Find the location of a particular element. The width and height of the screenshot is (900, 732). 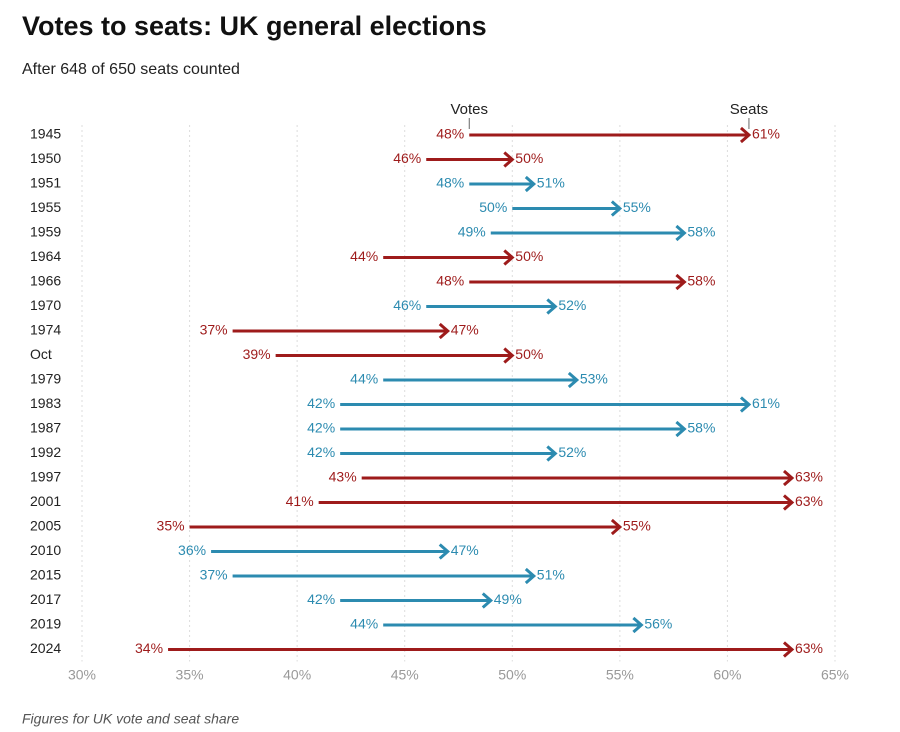

vote-label: 41% is located at coordinates (300, 501).